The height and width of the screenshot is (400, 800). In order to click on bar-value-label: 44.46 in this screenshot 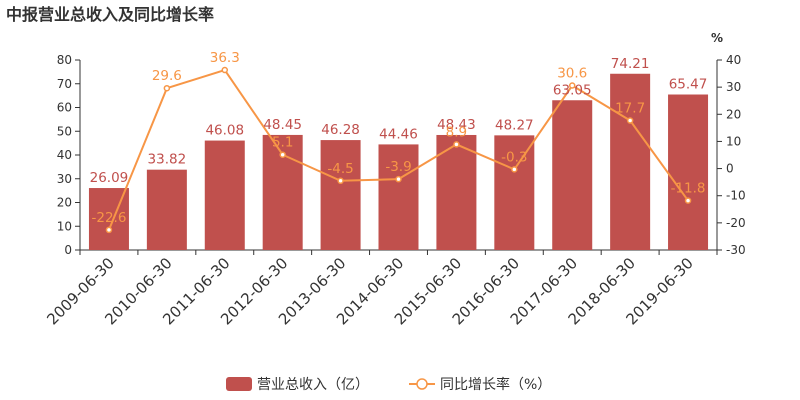, I will do `click(398, 134)`.